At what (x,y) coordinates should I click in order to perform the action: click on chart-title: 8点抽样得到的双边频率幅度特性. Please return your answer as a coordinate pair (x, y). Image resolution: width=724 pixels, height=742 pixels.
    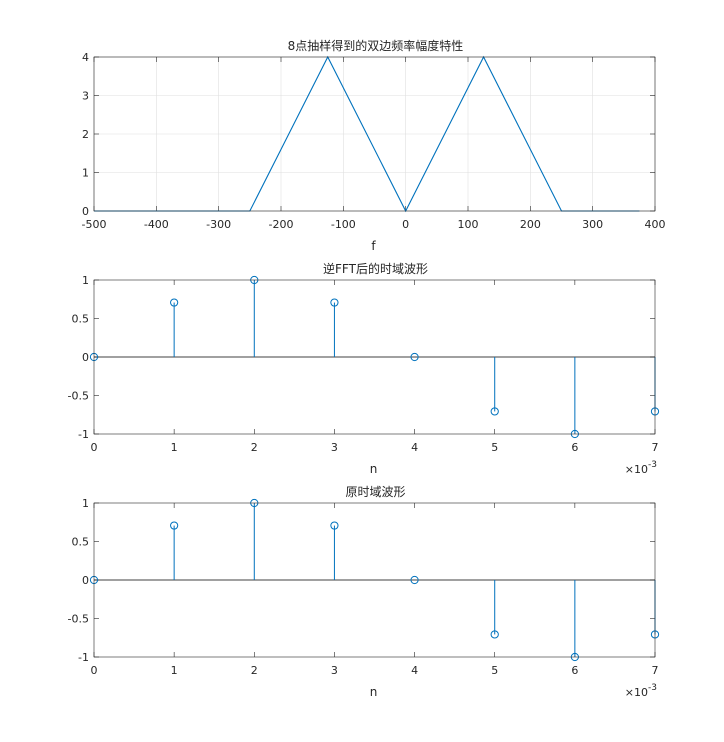
    Looking at the image, I should click on (376, 45).